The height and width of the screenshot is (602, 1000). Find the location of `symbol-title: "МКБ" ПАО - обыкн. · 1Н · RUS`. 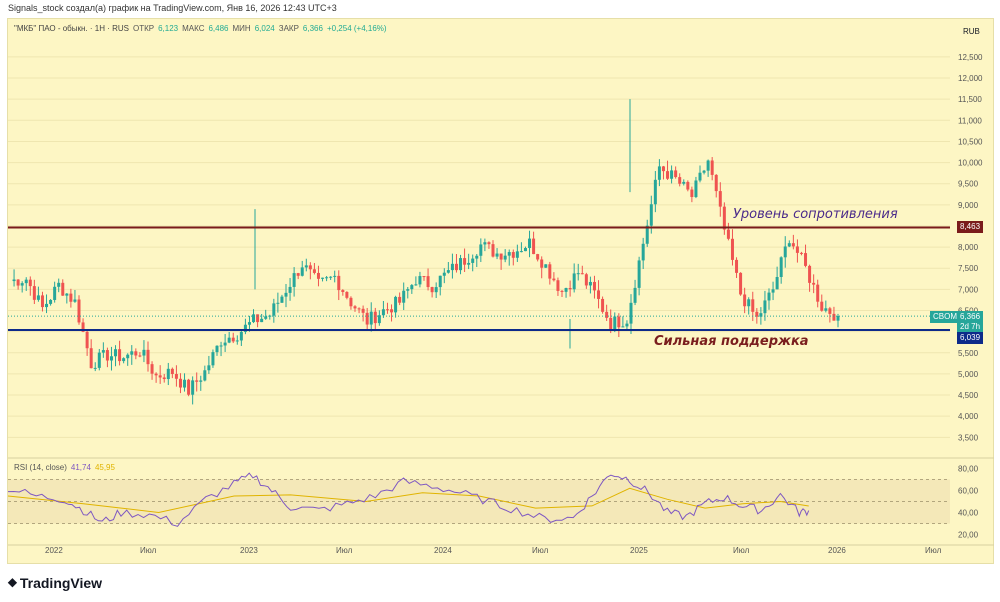

symbol-title: "МКБ" ПАО - обыкн. · 1Н · RUS is located at coordinates (71, 28).